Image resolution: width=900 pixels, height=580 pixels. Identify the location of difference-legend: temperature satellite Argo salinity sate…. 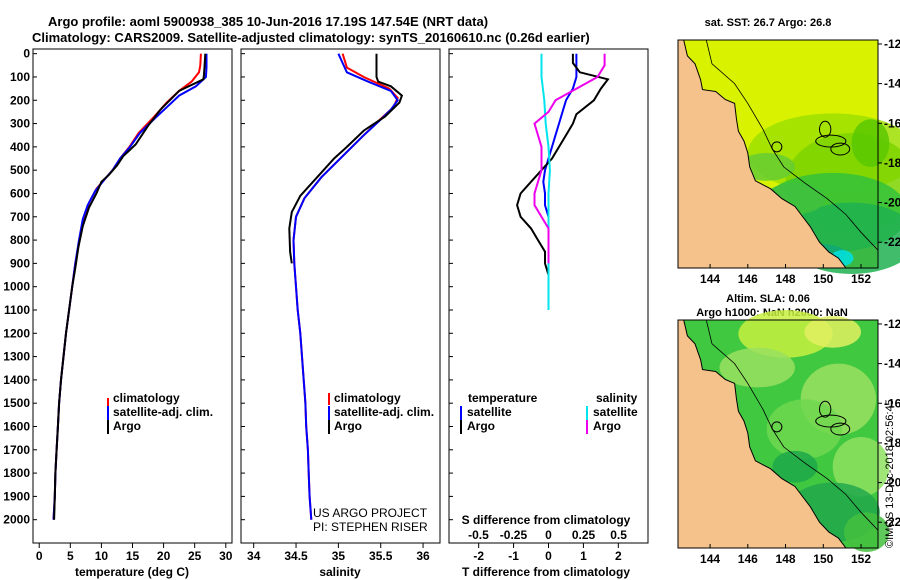
(549, 412).